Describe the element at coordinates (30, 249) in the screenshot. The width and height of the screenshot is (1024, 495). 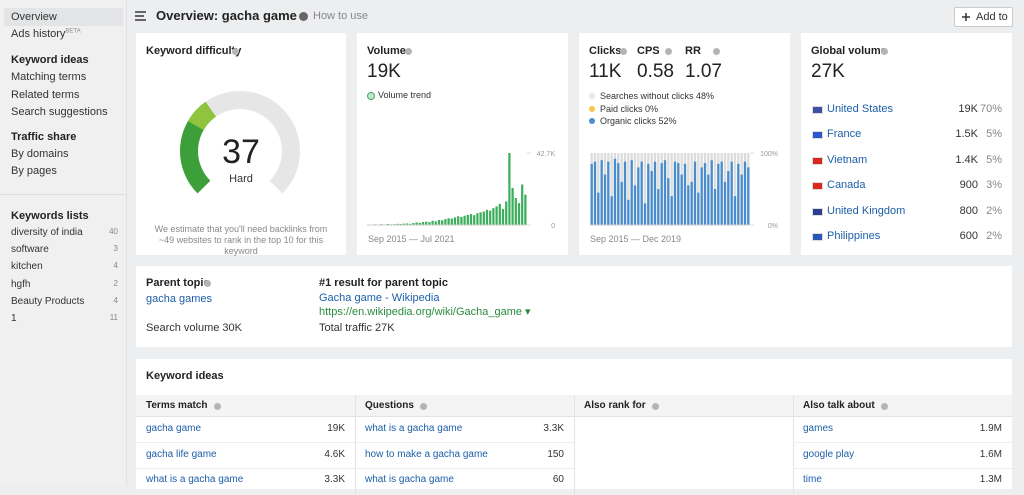
I see `list-name: software` at that location.